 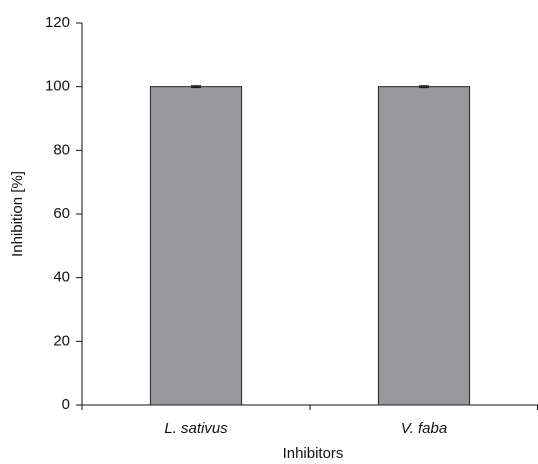 What do you see at coordinates (57, 86) in the screenshot?
I see `y-tick-label: 100` at bounding box center [57, 86].